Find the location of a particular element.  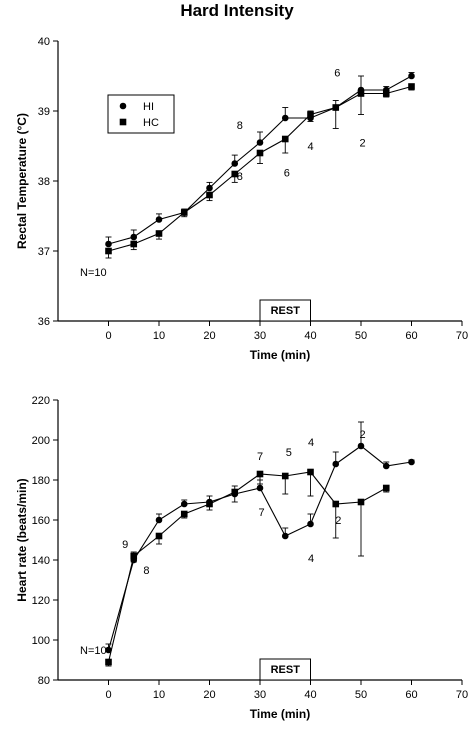

y-tick-label: 220 is located at coordinates (41, 401).